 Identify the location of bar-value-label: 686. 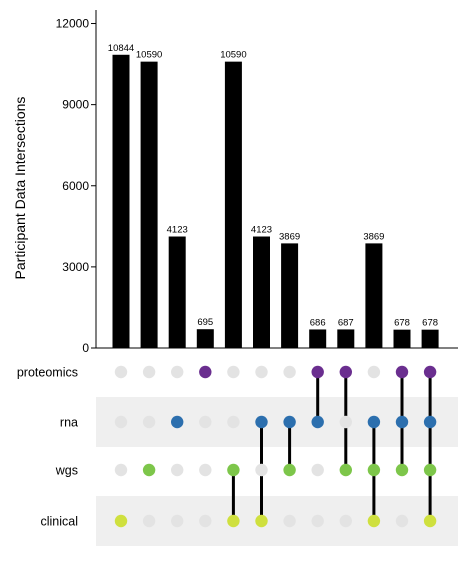
(318, 322).